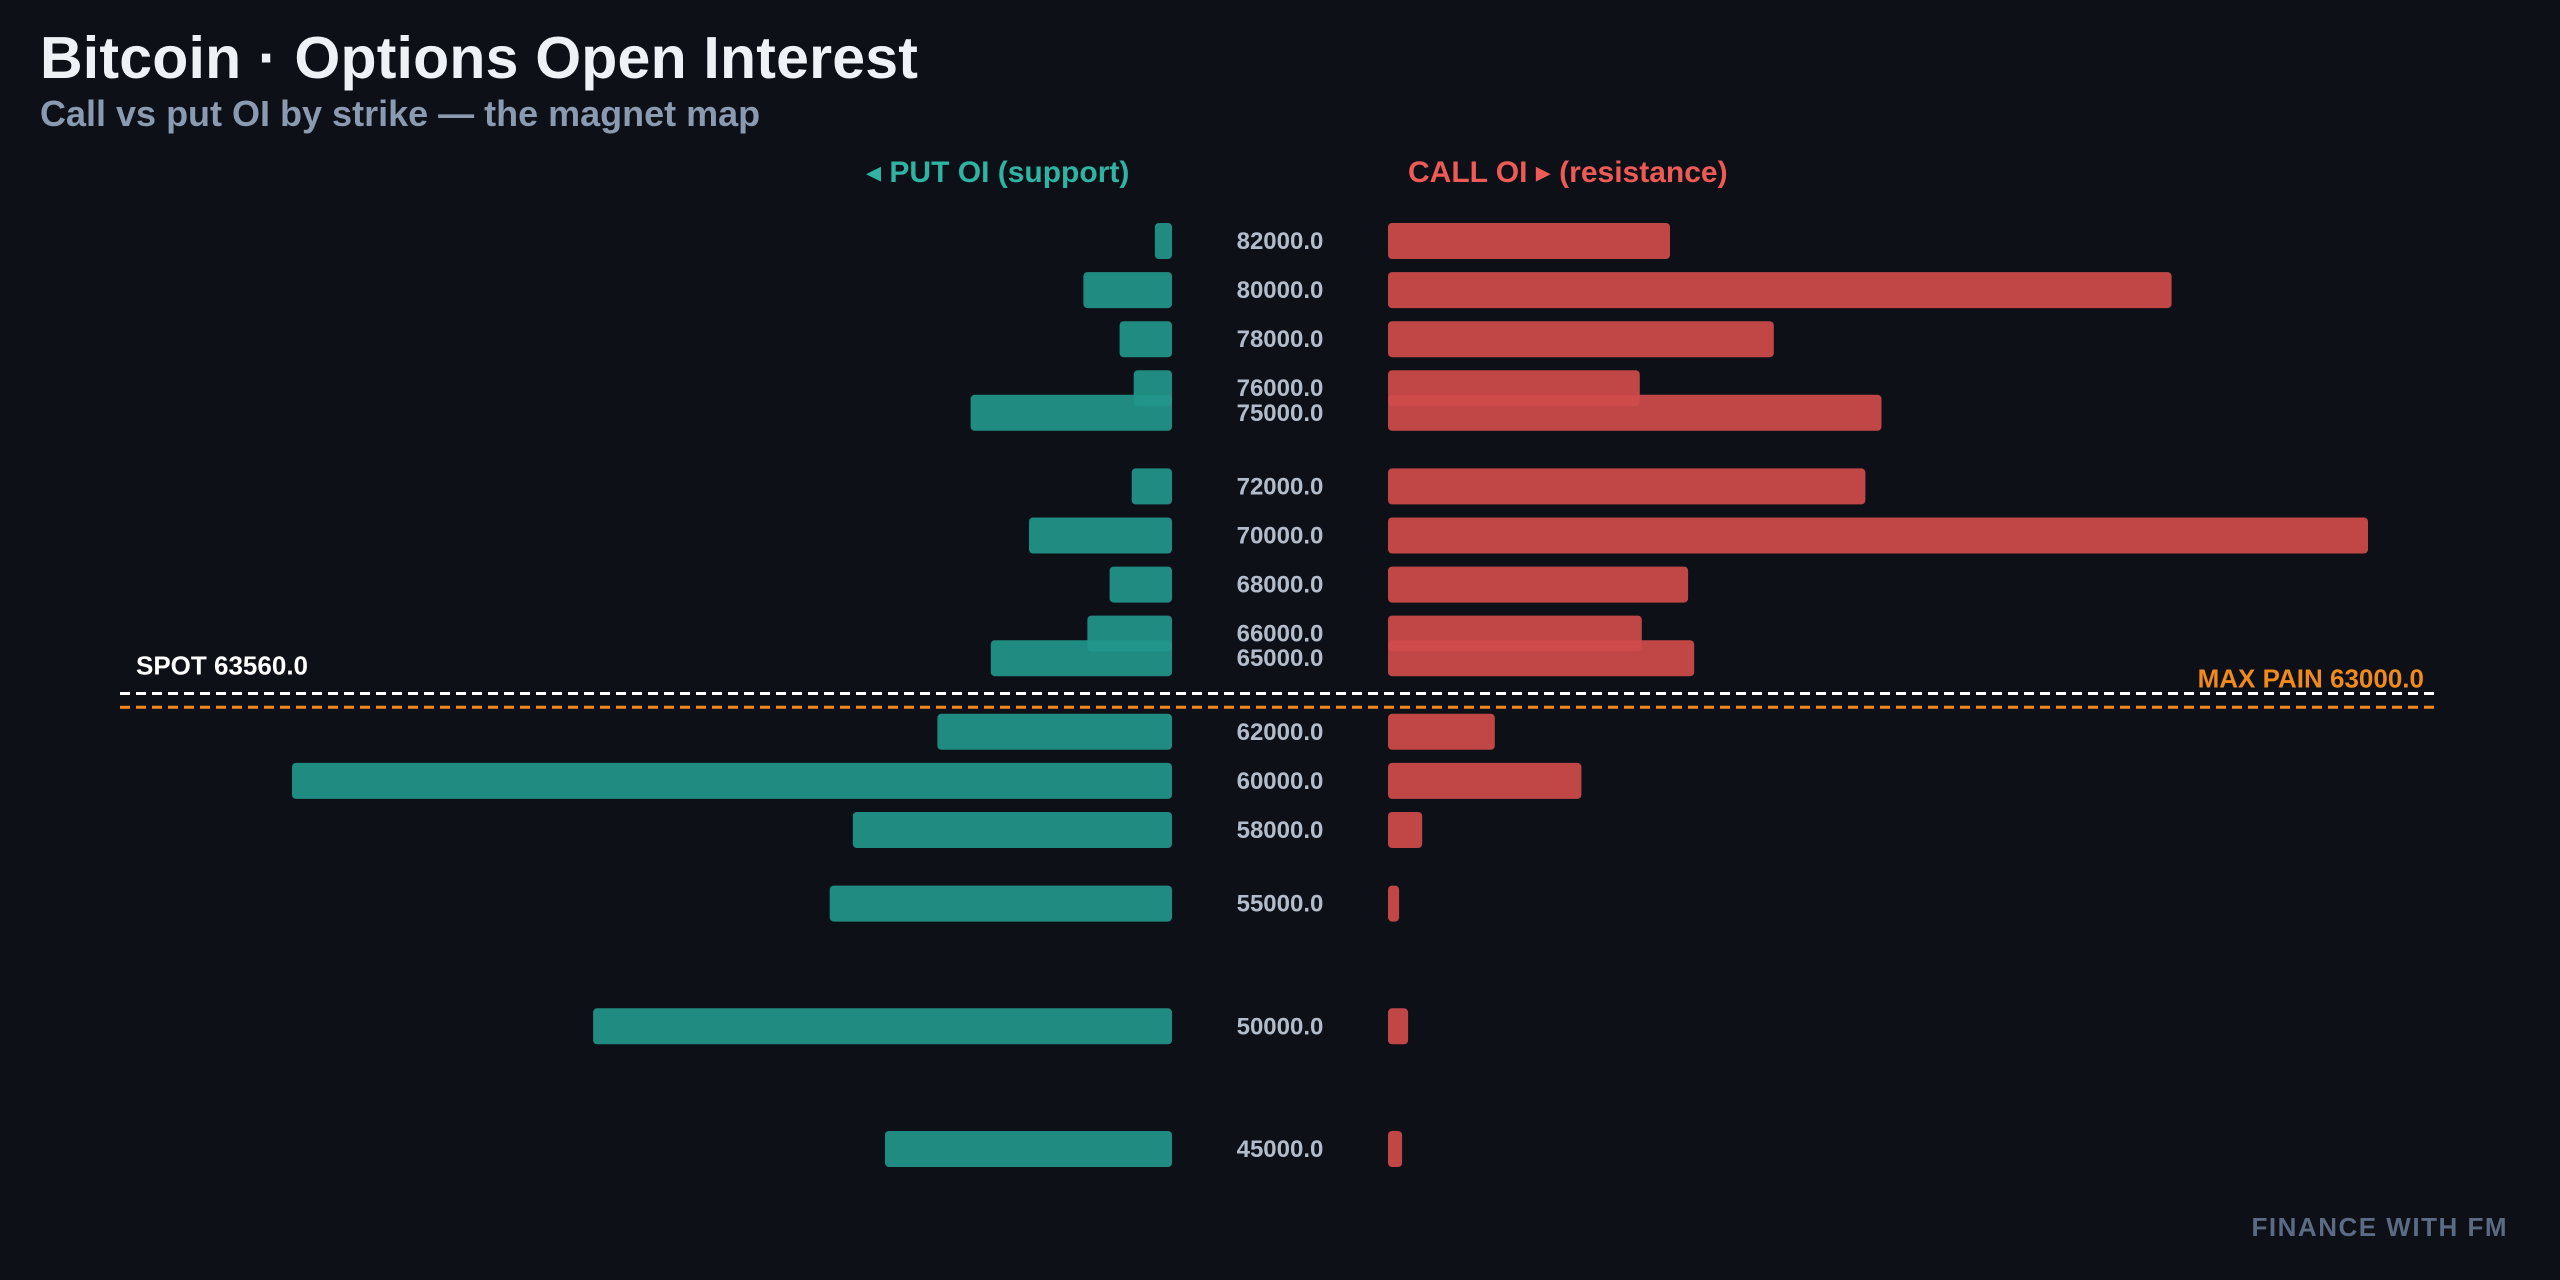 The width and height of the screenshot is (2560, 1280). I want to click on watermark: FINANCE WITH FM, so click(2379, 1227).